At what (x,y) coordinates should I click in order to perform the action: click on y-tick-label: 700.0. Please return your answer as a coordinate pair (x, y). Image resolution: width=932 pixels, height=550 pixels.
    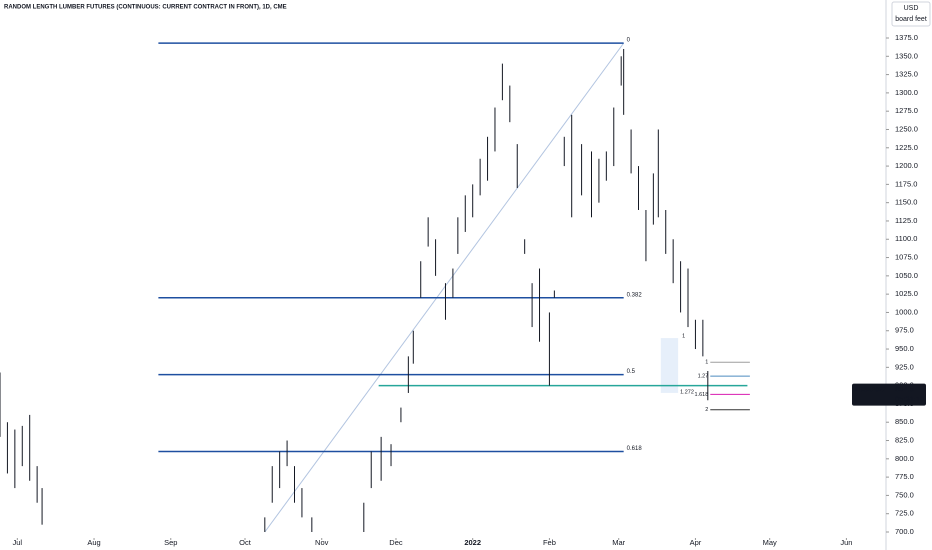
    Looking at the image, I should click on (904, 531).